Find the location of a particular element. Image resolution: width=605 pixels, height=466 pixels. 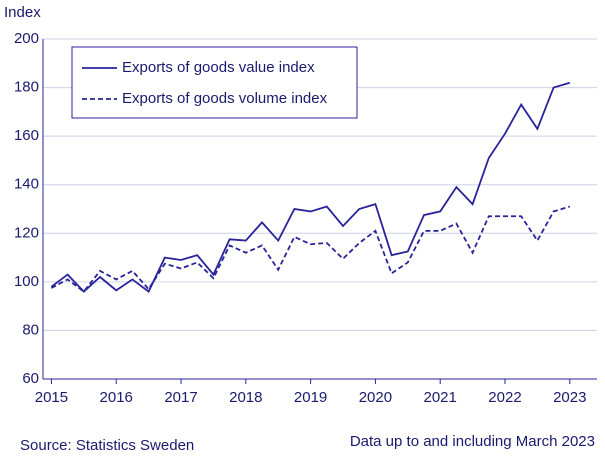

x-tick-label: 2020 is located at coordinates (375, 397).